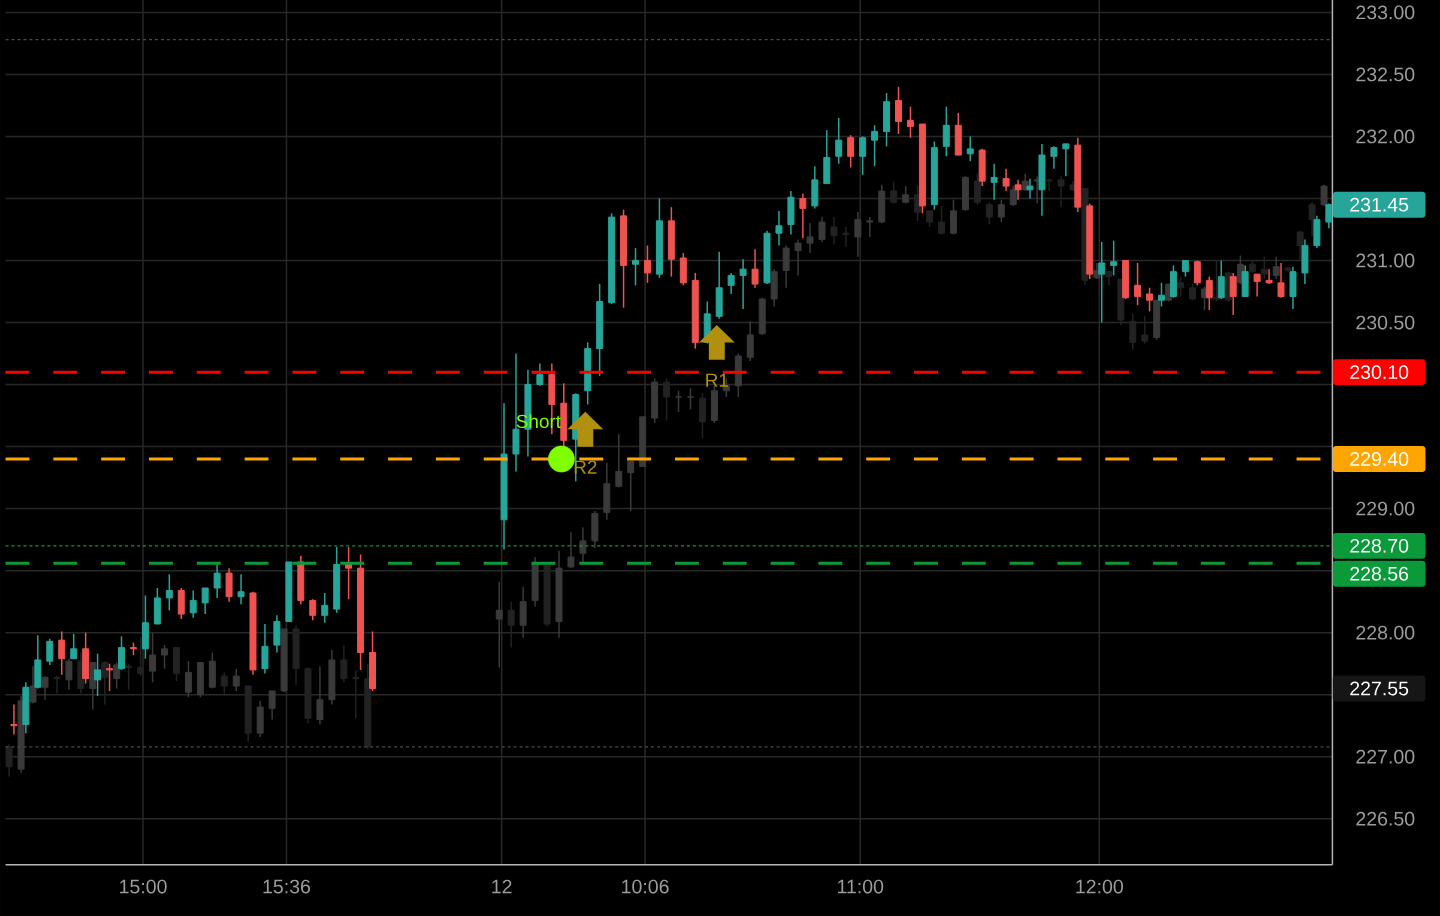  What do you see at coordinates (1385, 818) in the screenshot?
I see `y-tick-label: 226.50` at bounding box center [1385, 818].